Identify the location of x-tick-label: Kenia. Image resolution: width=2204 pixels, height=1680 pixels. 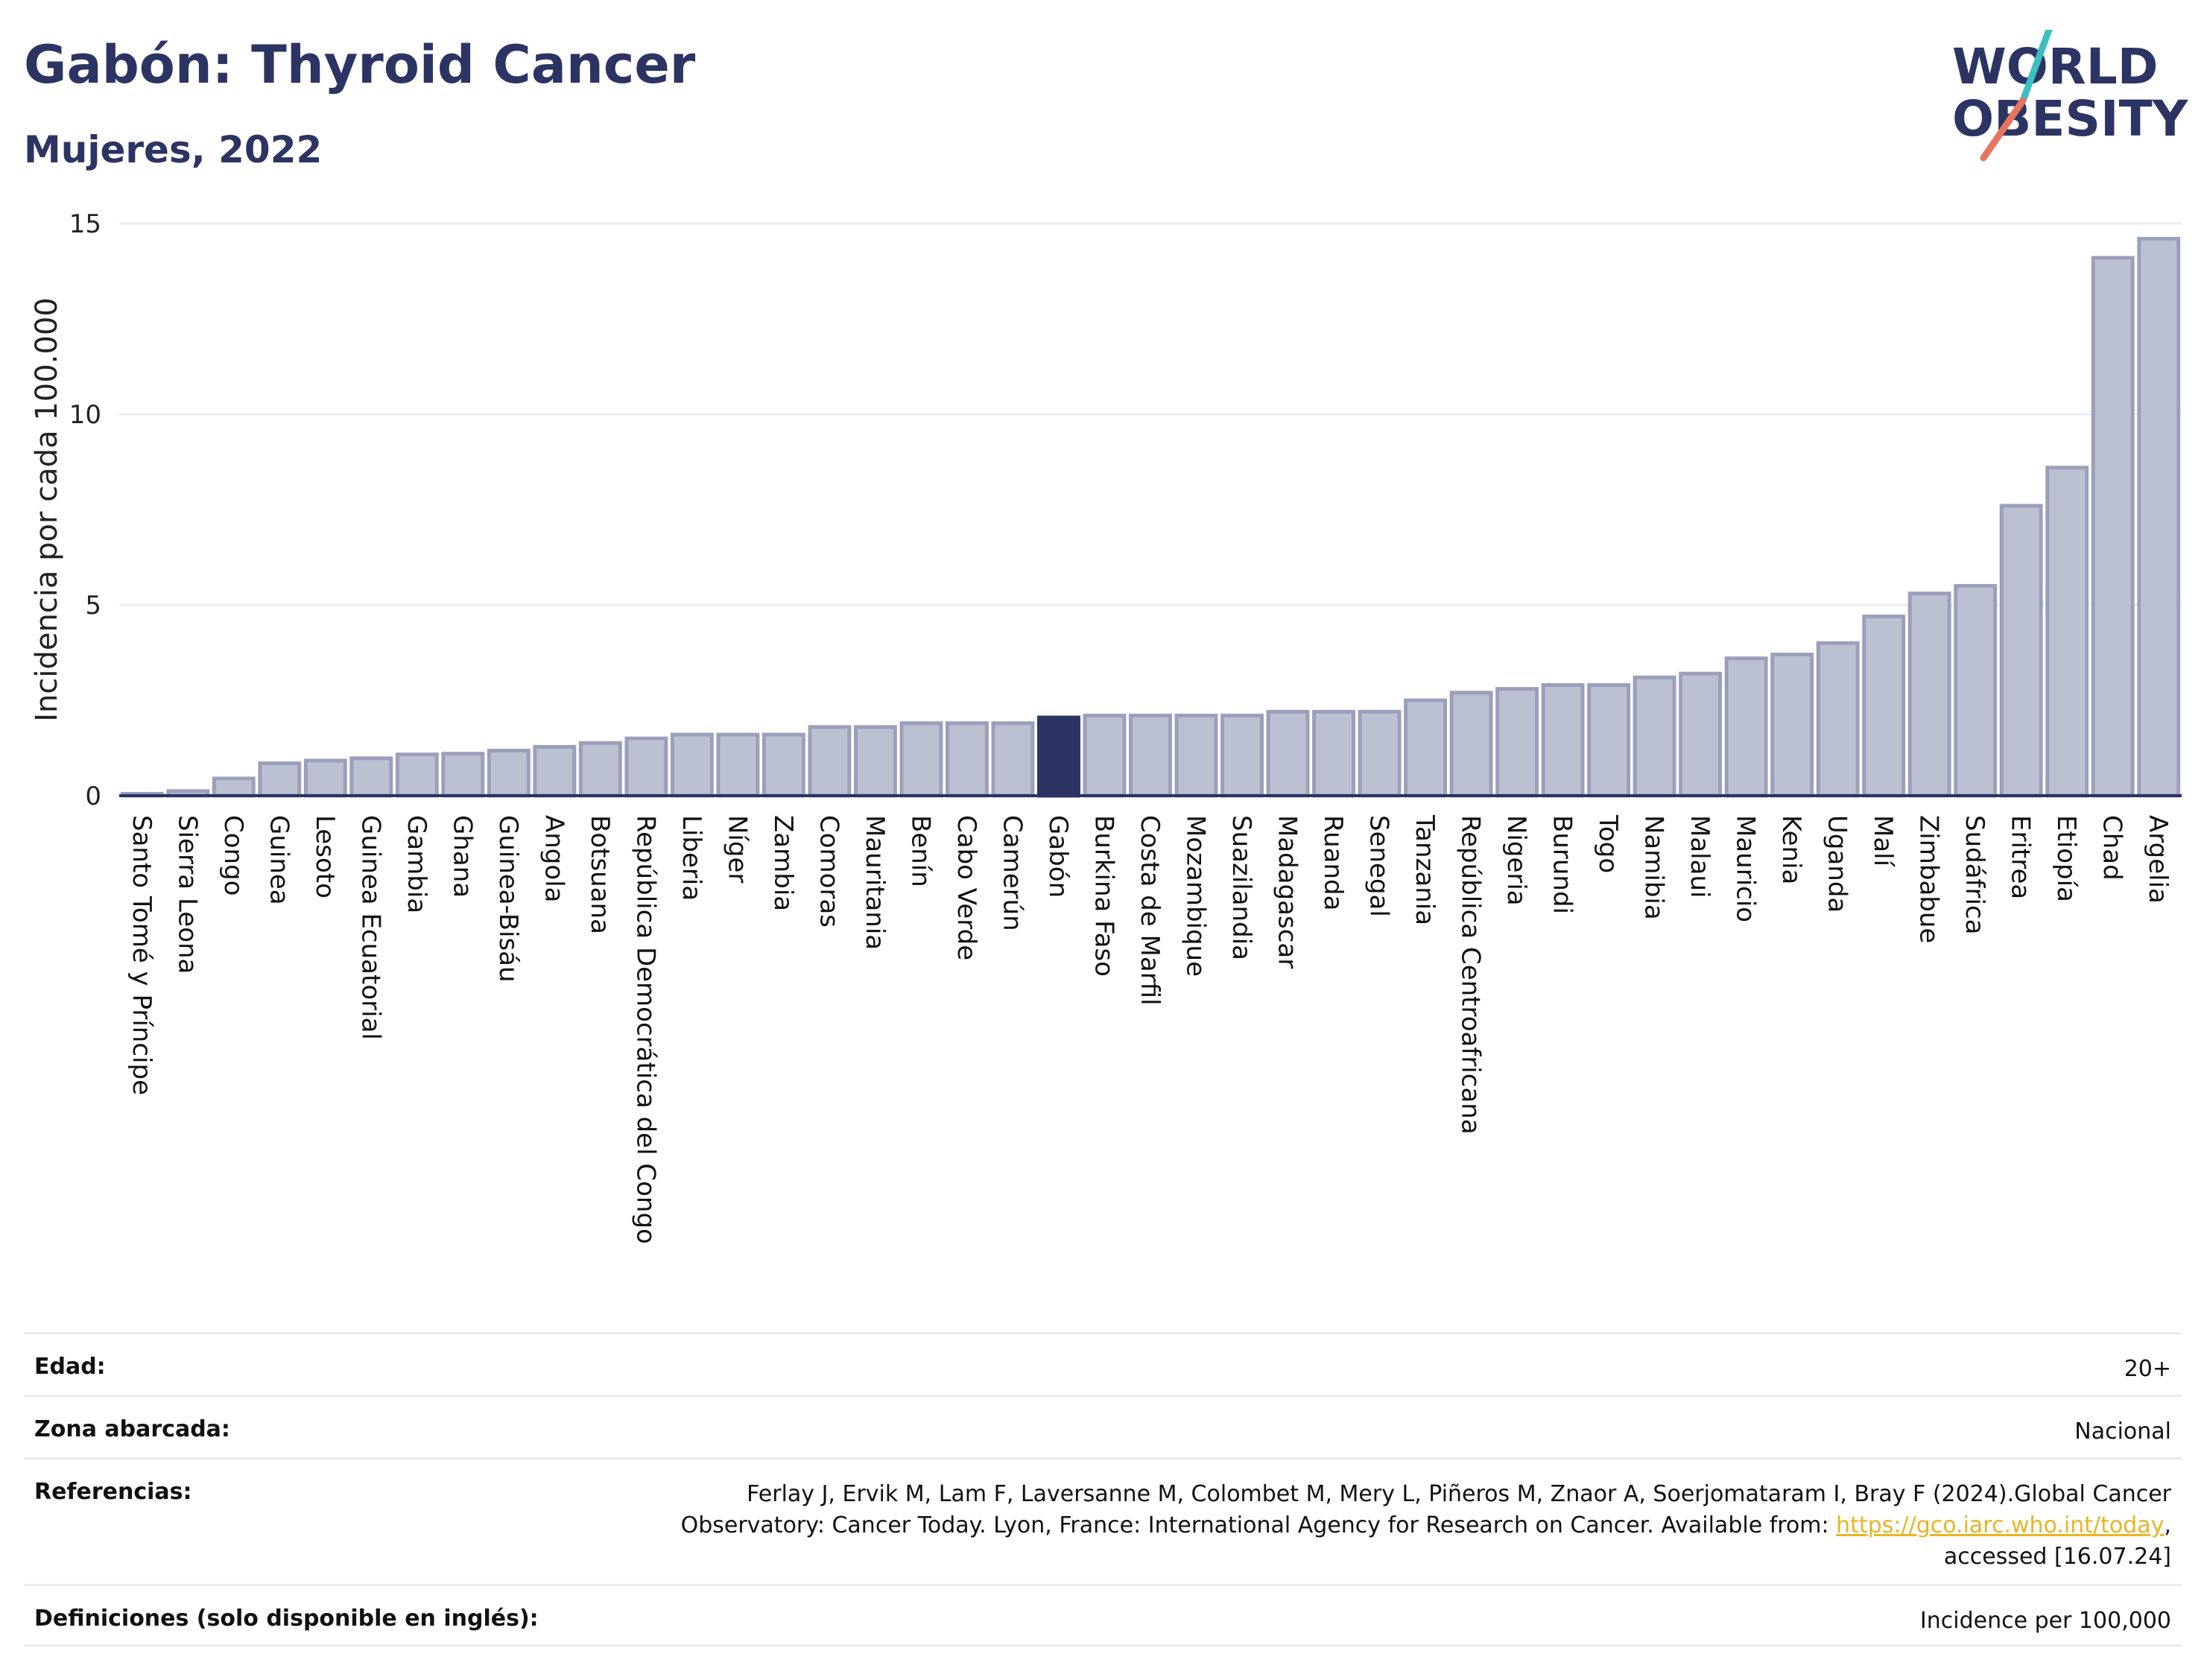
(1791, 849).